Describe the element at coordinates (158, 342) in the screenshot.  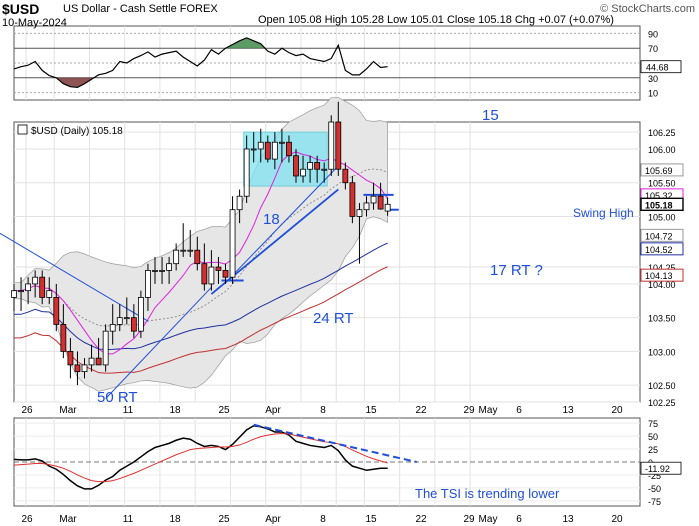
I see `uptrend-line-march` at that location.